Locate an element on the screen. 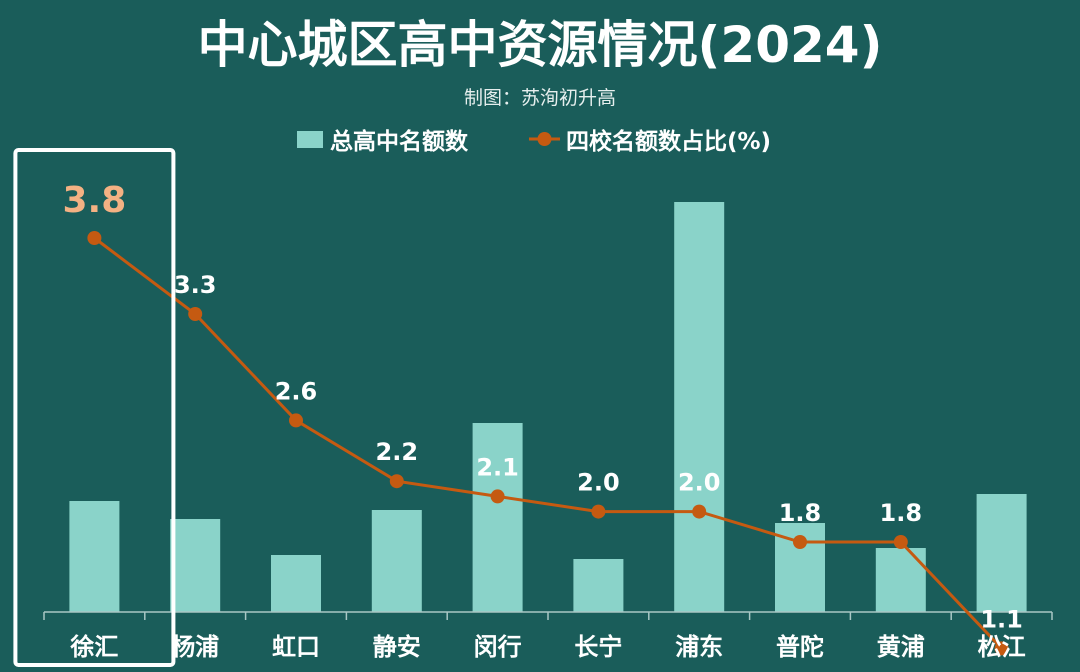 This screenshot has width=1080, height=672. chart-title: 中心城区高中资源情况(2024) is located at coordinates (540, 45).